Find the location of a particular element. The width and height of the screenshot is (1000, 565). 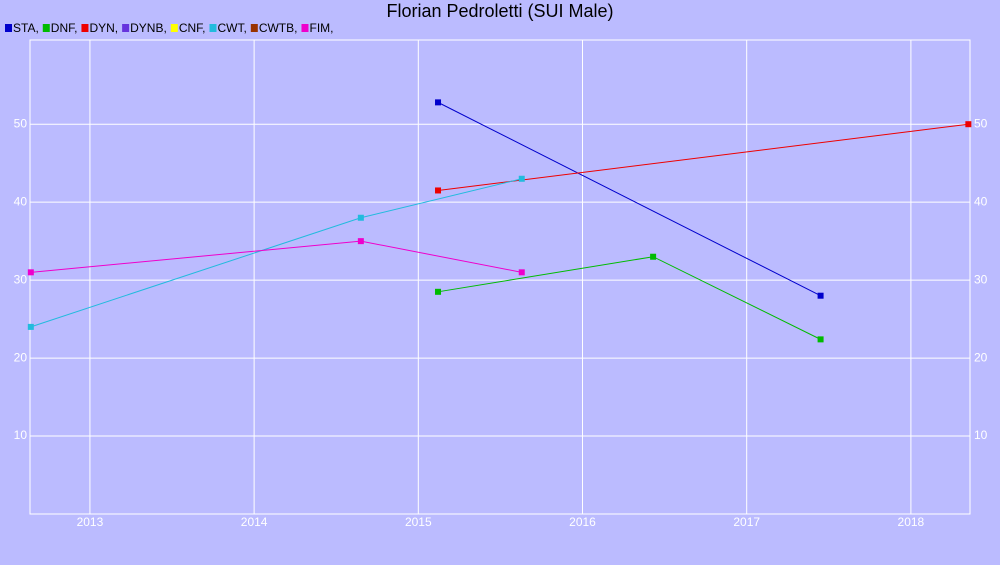

y-tick-label: 50 is located at coordinates (21, 123).